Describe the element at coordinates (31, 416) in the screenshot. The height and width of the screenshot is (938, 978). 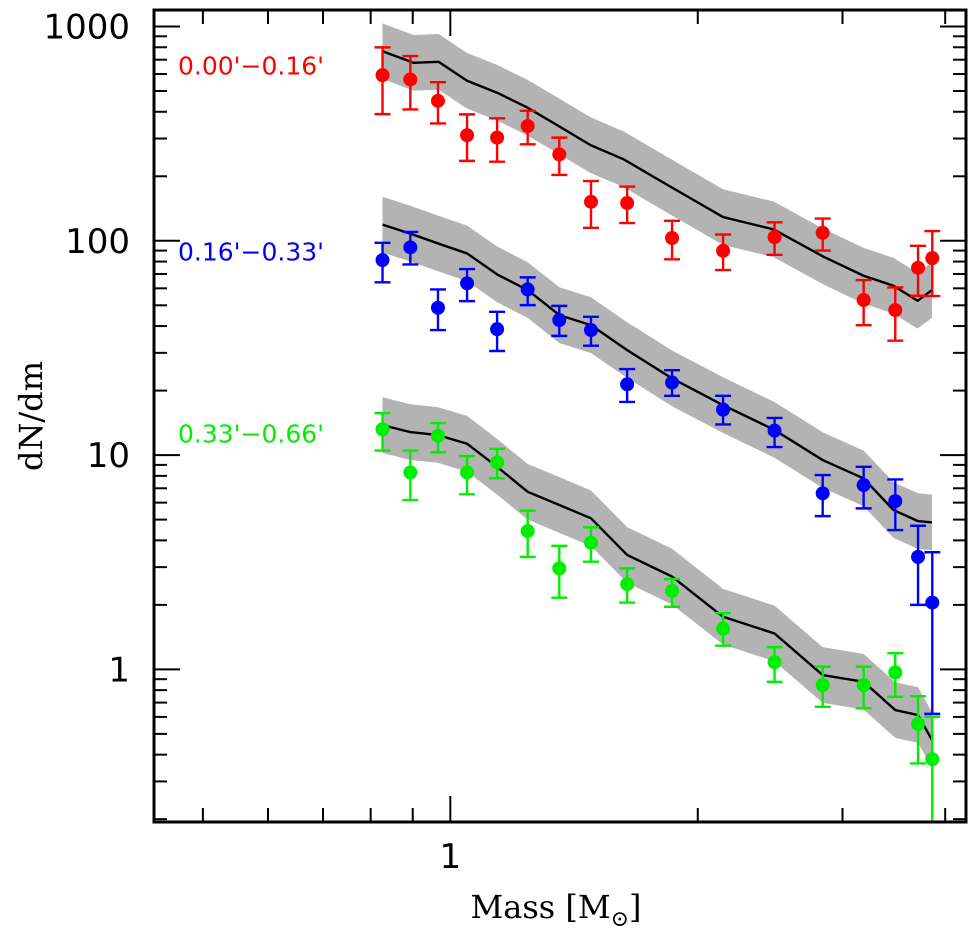
I see `y-axis-label: dN/dm` at that location.